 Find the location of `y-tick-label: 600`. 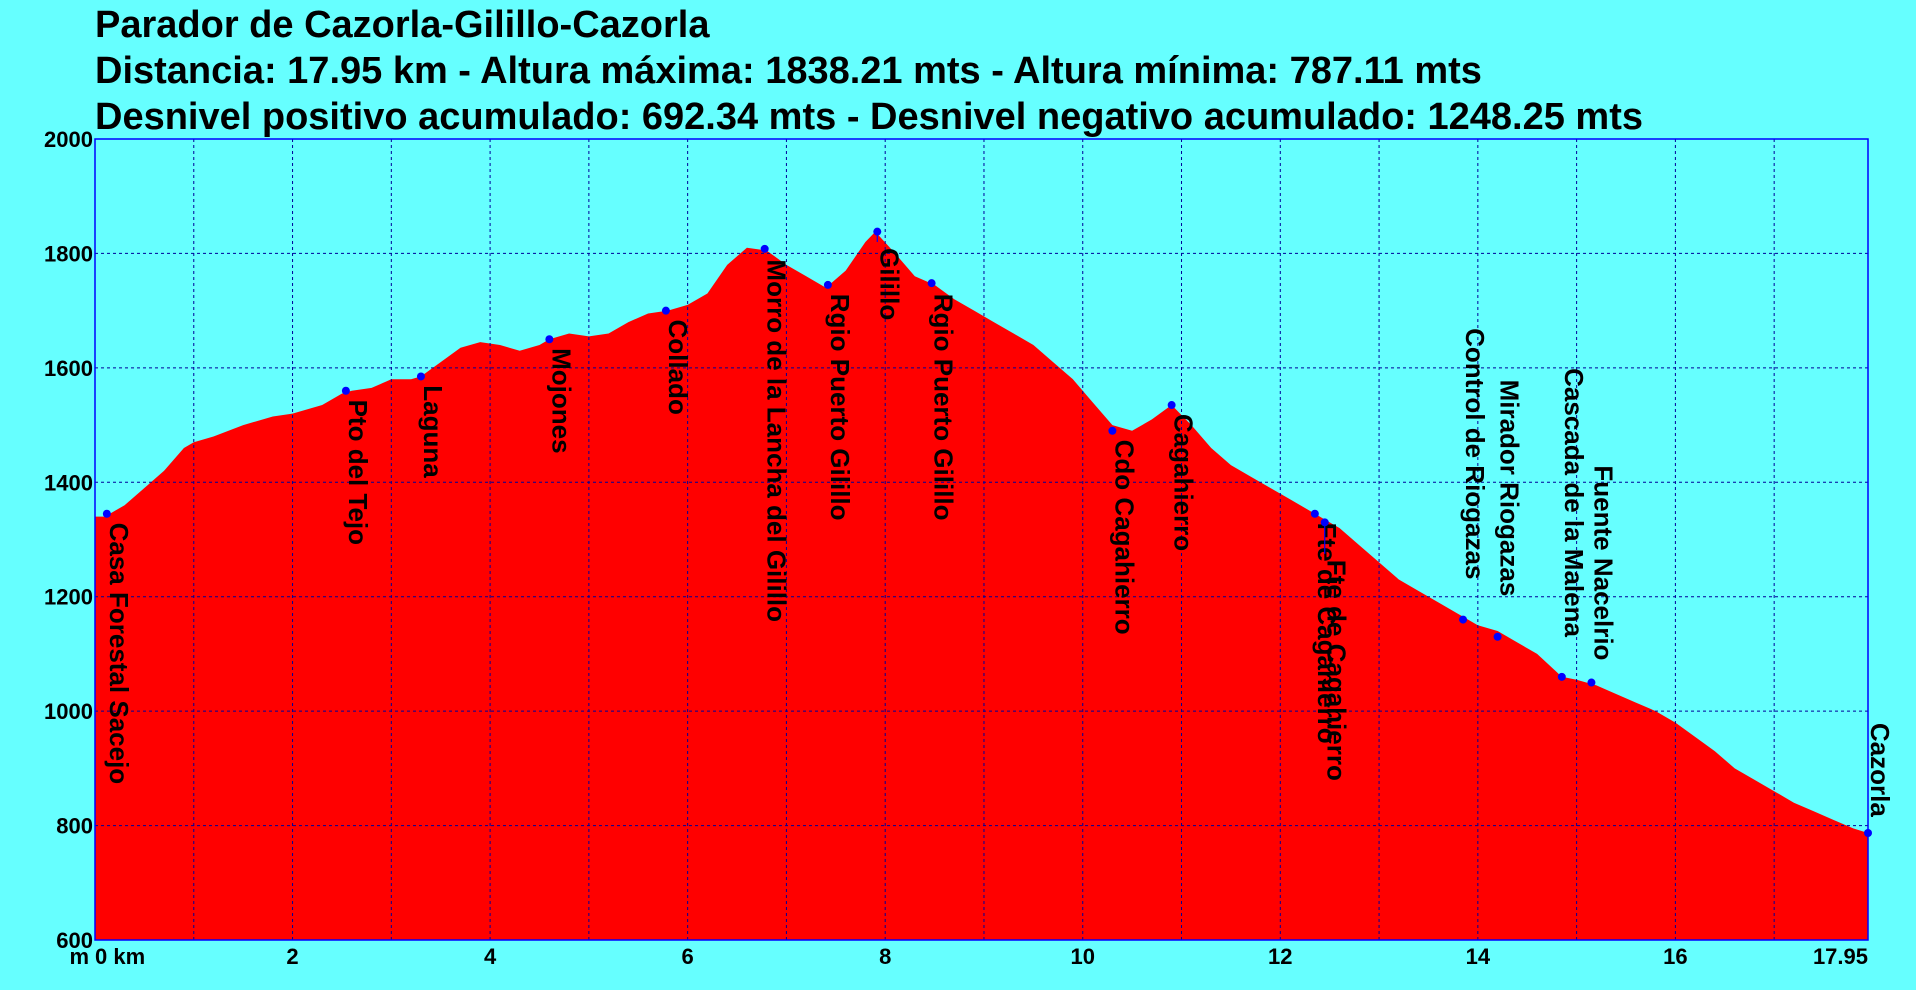

y-tick-label: 600 is located at coordinates (74, 940).